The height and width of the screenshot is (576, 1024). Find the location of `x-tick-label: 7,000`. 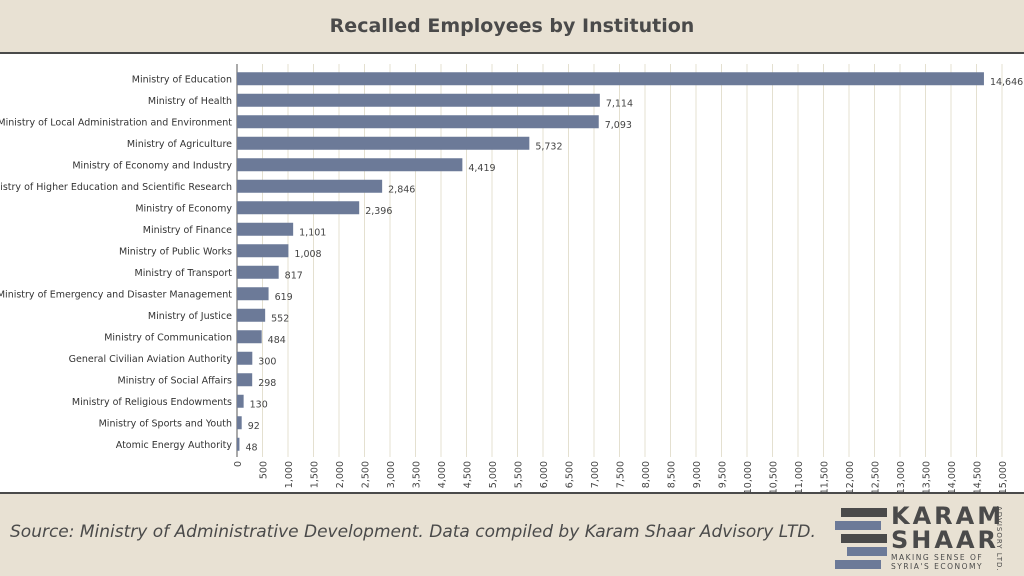

x-tick-label: 7,000 is located at coordinates (595, 474).